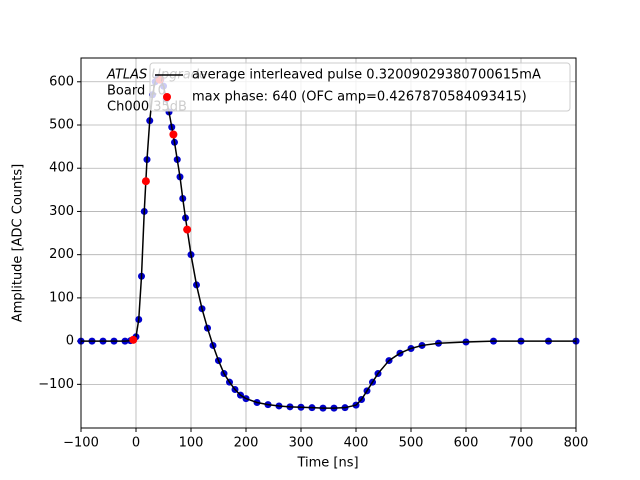  What do you see at coordinates (327, 463) in the screenshot?
I see `x-axis-label: Time [ns]` at bounding box center [327, 463].